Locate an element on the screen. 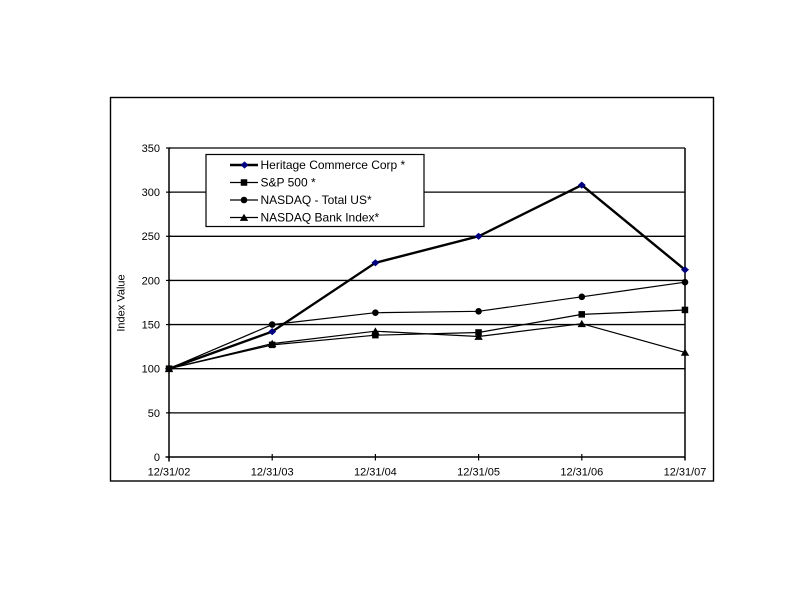 This screenshot has width=800, height=600. svg-text: 12/31/02 is located at coordinates (169, 473).